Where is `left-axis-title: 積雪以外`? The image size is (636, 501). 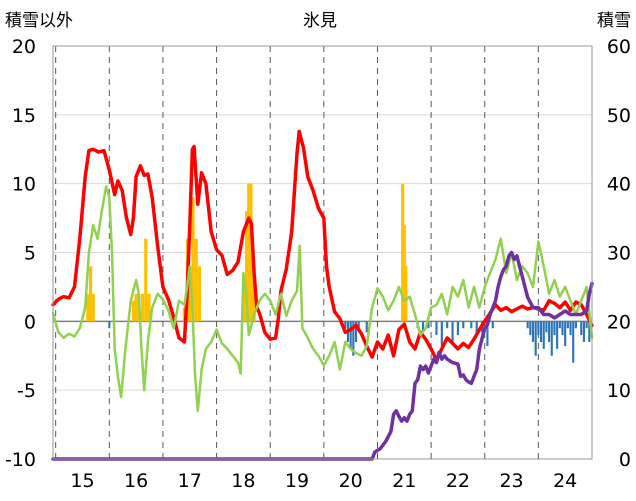 left-axis-title: 積雪以外 is located at coordinates (39, 21).